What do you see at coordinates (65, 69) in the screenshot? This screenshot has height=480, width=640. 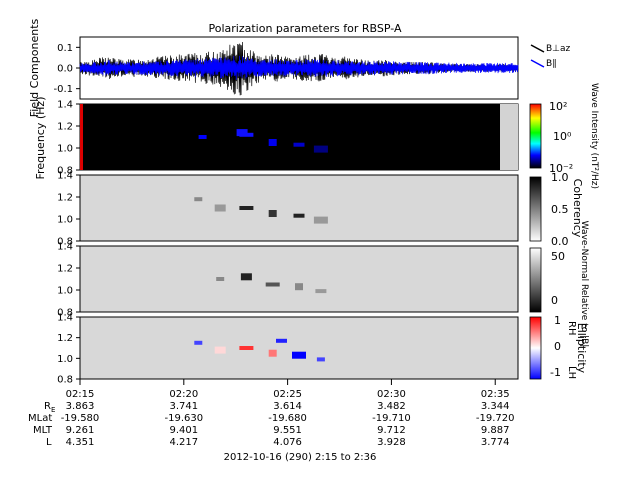 I see `field-ytick-label: 0.0` at bounding box center [65, 69].